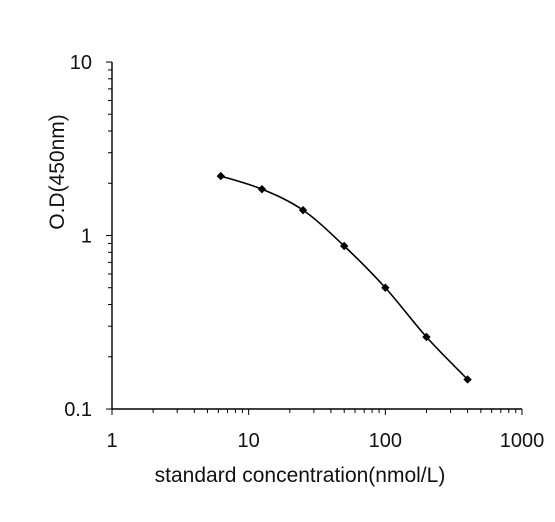  I want to click on x-tick-label: 100, so click(385, 441).